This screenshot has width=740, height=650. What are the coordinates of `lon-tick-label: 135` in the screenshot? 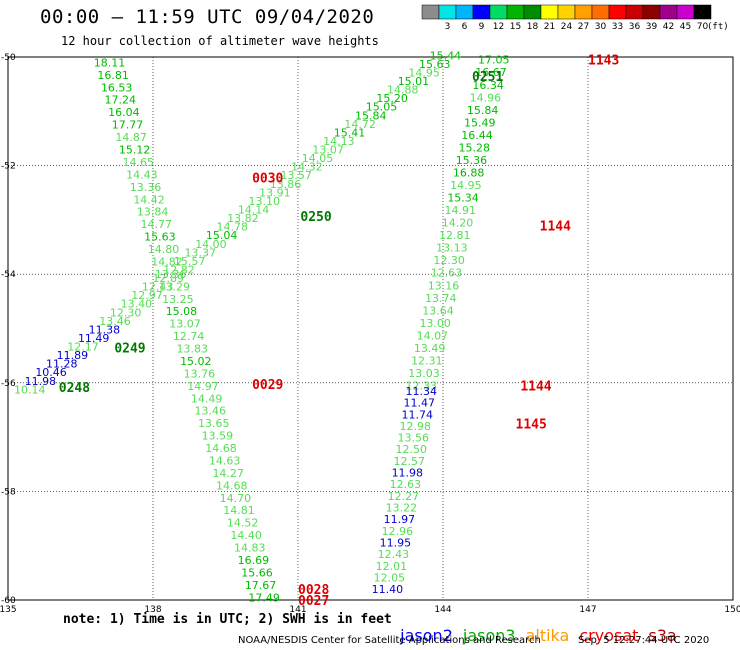 It's located at (8, 610).